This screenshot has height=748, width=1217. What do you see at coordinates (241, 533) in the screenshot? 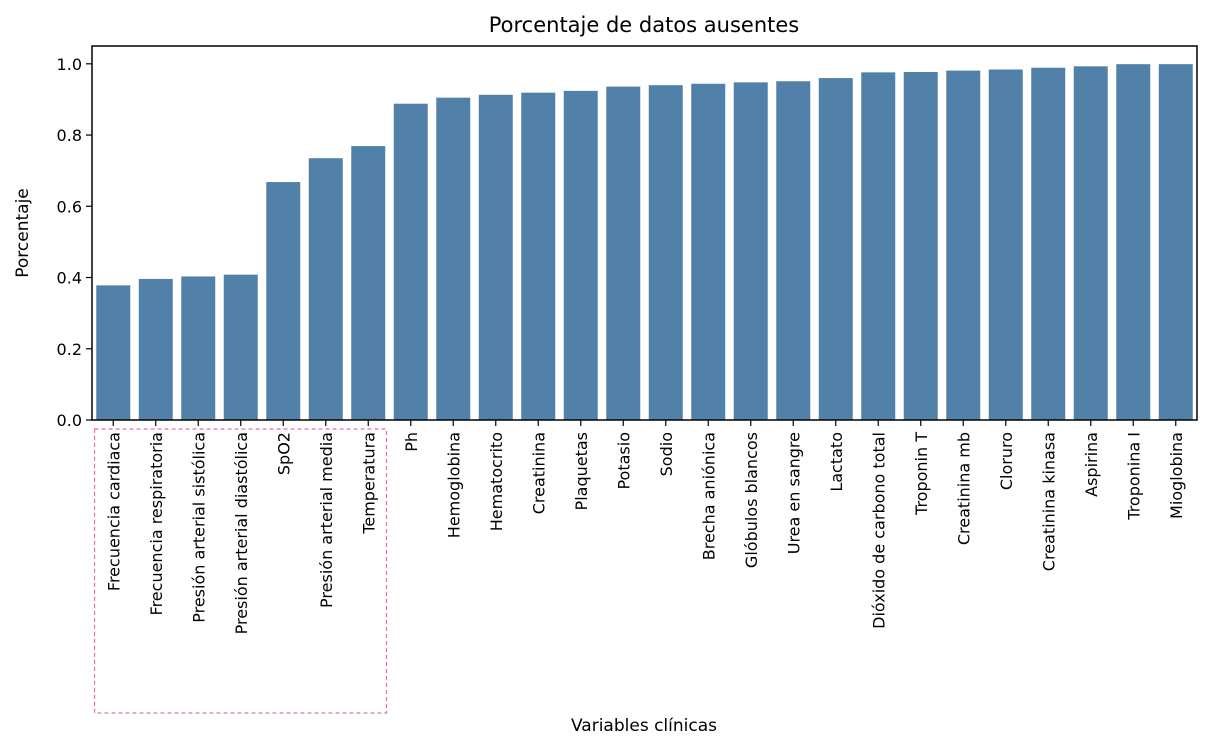
I see `x-tick-label: Presión arterial diastólica` at bounding box center [241, 533].